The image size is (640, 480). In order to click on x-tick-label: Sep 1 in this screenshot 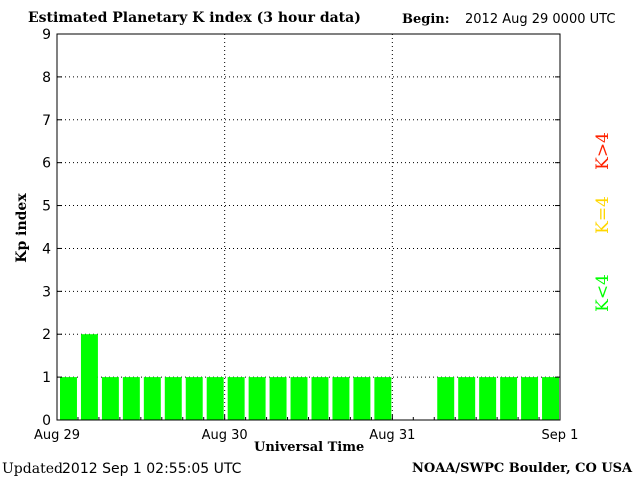, I will do `click(560, 435)`.